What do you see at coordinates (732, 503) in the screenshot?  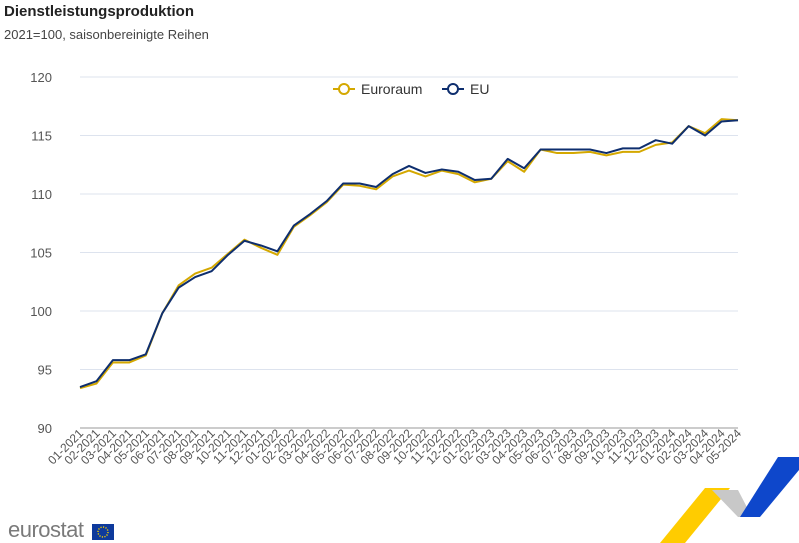 I see `decor-stripe-grey` at bounding box center [732, 503].